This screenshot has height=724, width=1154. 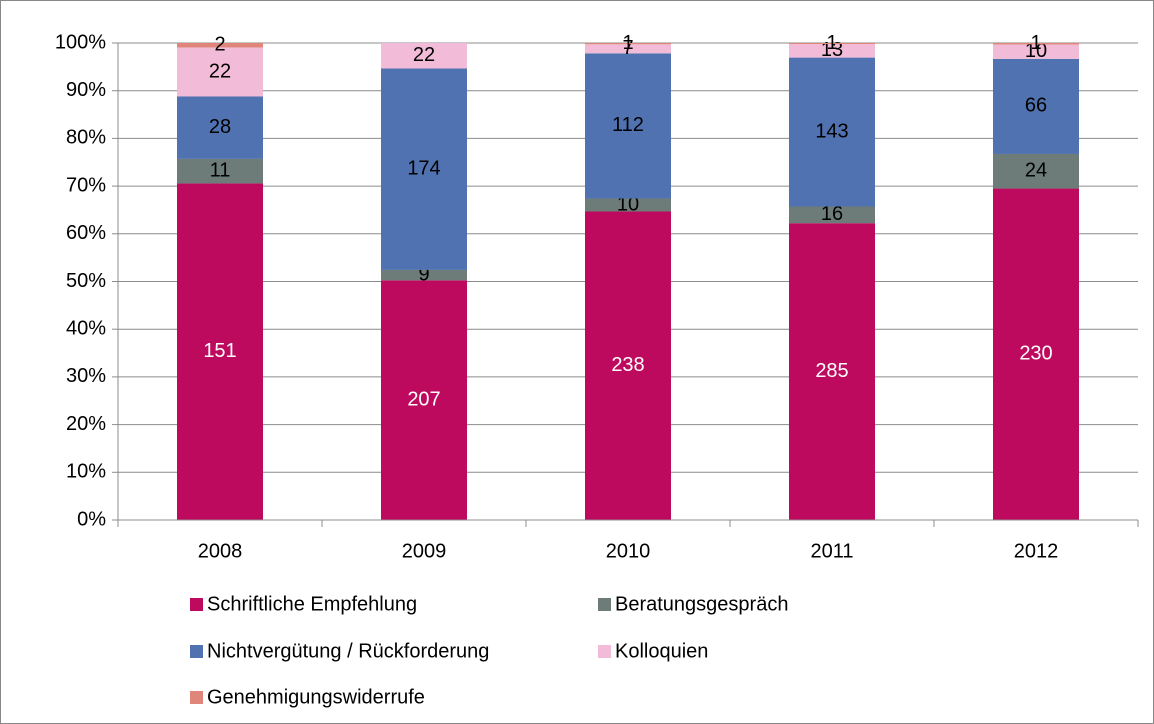 I want to click on data-label: 143, so click(x=831, y=131).